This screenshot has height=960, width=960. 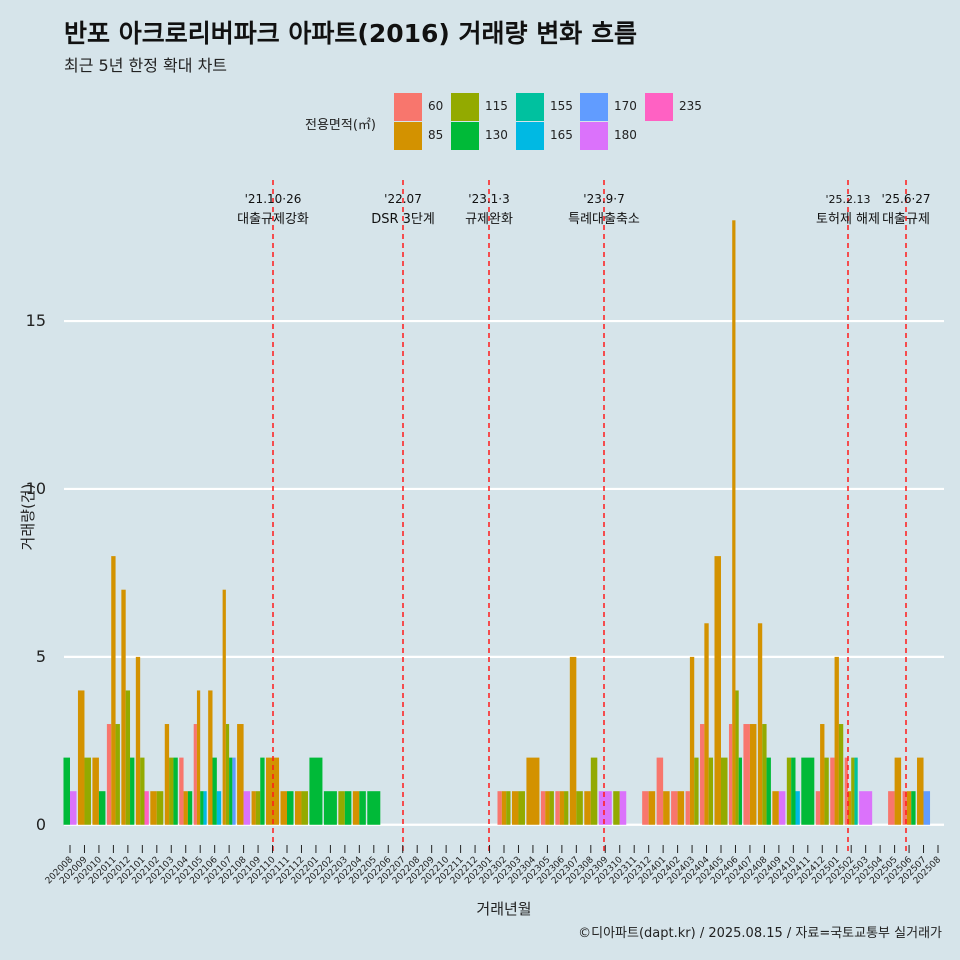 I want to click on legend-label: 165, so click(x=561, y=135).